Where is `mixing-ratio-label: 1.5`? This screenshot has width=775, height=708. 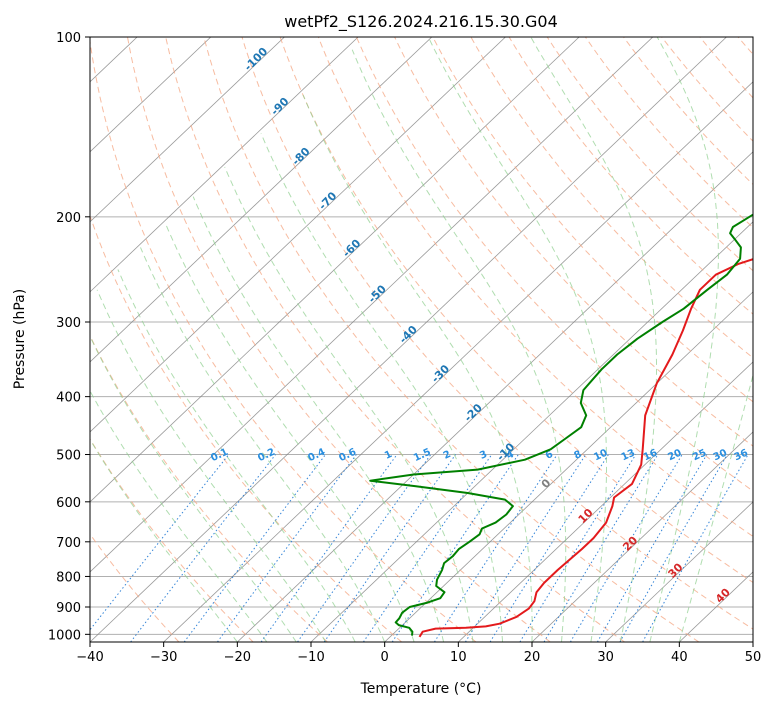
mixing-ratio-label: 1.5 is located at coordinates (422, 455).